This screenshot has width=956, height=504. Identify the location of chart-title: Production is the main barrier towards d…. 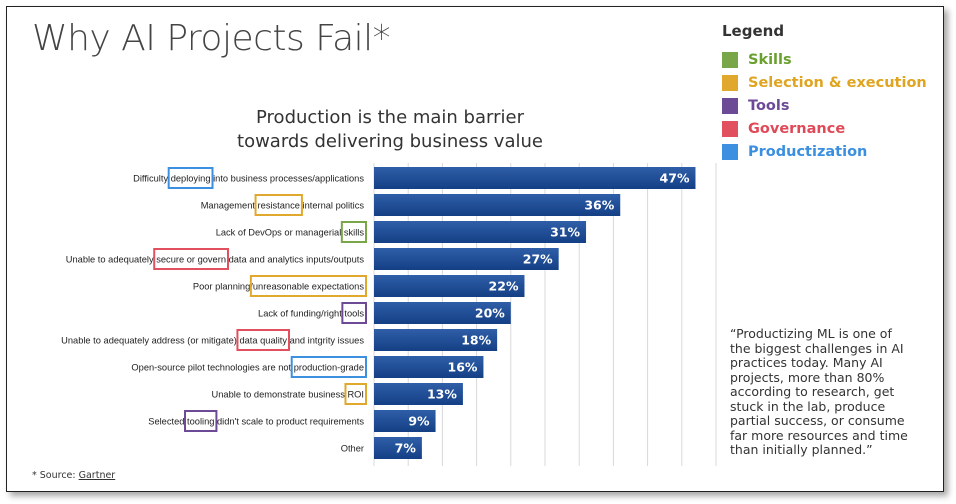
(390, 130).